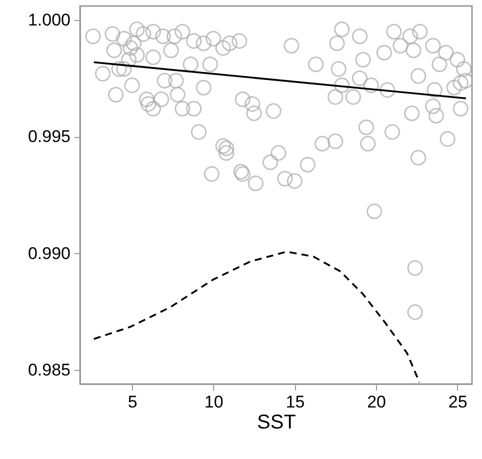  Describe the element at coordinates (458, 402) in the screenshot. I see `x-tick-label: 25` at that location.